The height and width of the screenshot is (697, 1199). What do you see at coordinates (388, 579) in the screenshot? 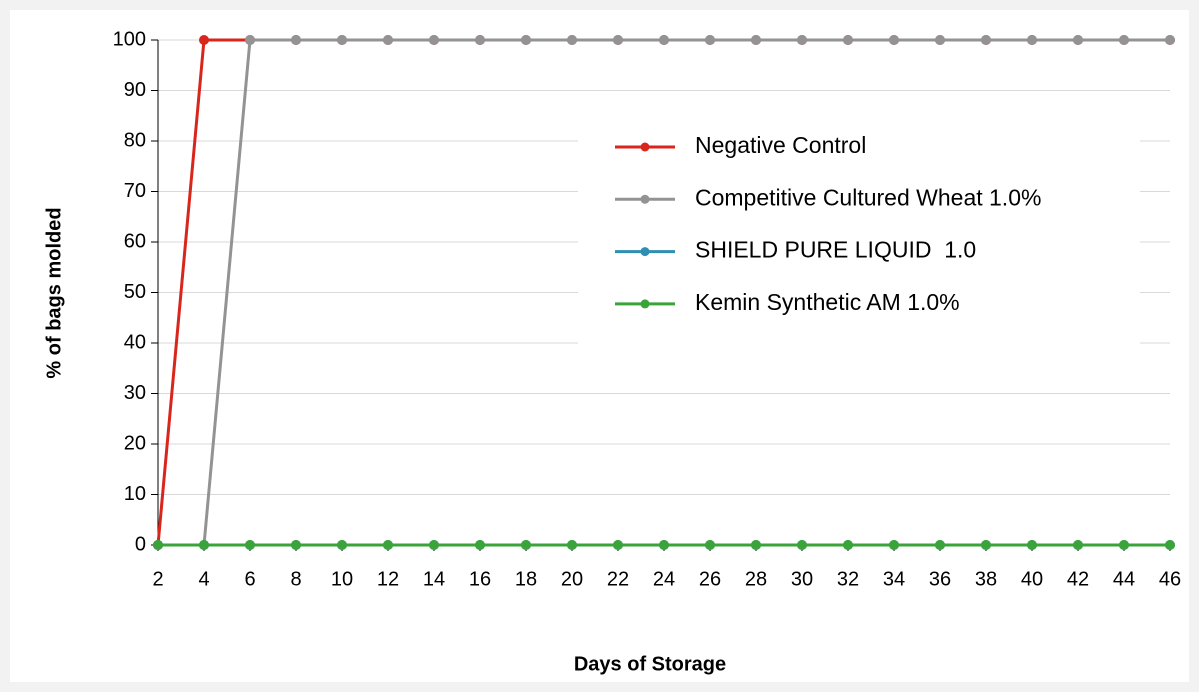
I see `x-tick-label: 12` at bounding box center [388, 579].